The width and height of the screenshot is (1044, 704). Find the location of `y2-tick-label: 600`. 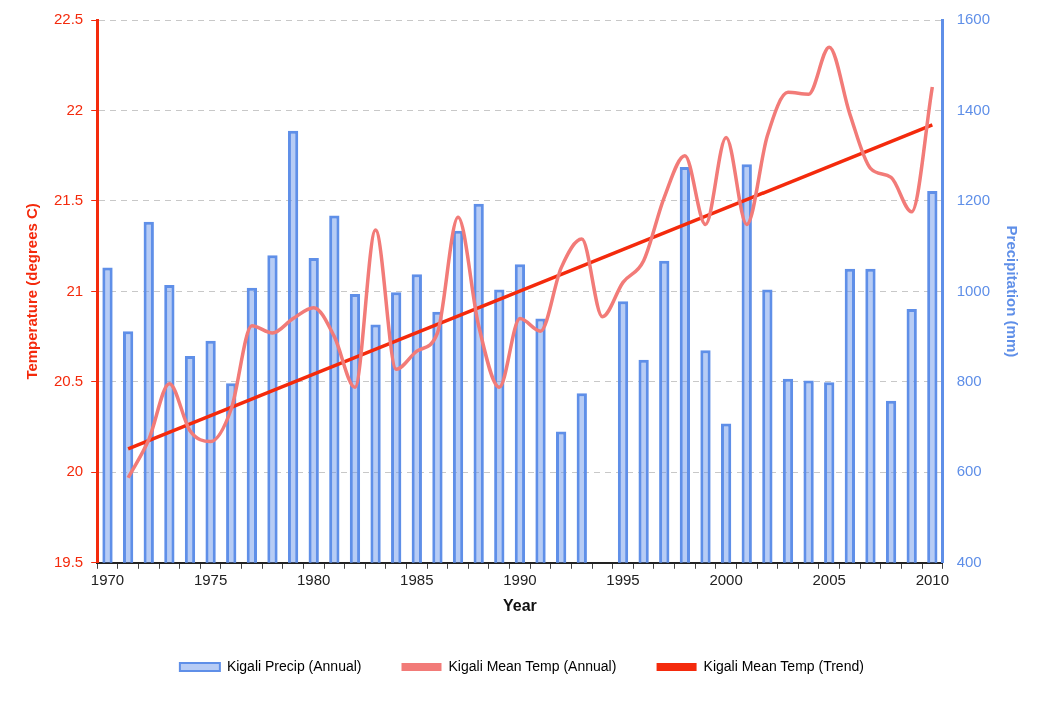

y2-tick-label: 600 is located at coordinates (969, 471).